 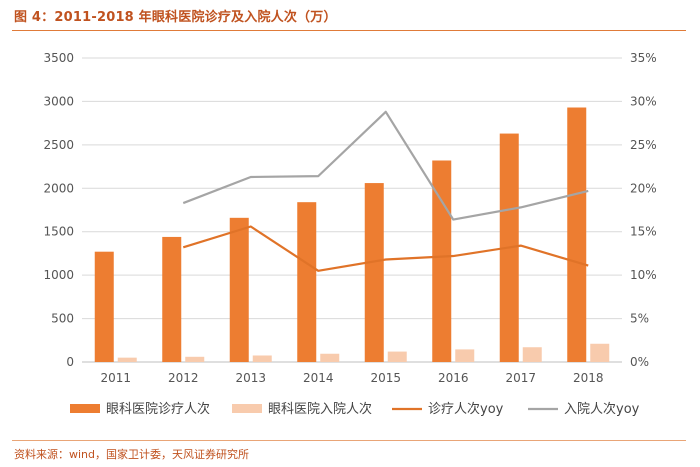 What do you see at coordinates (58, 210) in the screenshot?
I see `y-left-axis: 0 500 1000 1500 2000 2500 3000 3500` at bounding box center [58, 210].